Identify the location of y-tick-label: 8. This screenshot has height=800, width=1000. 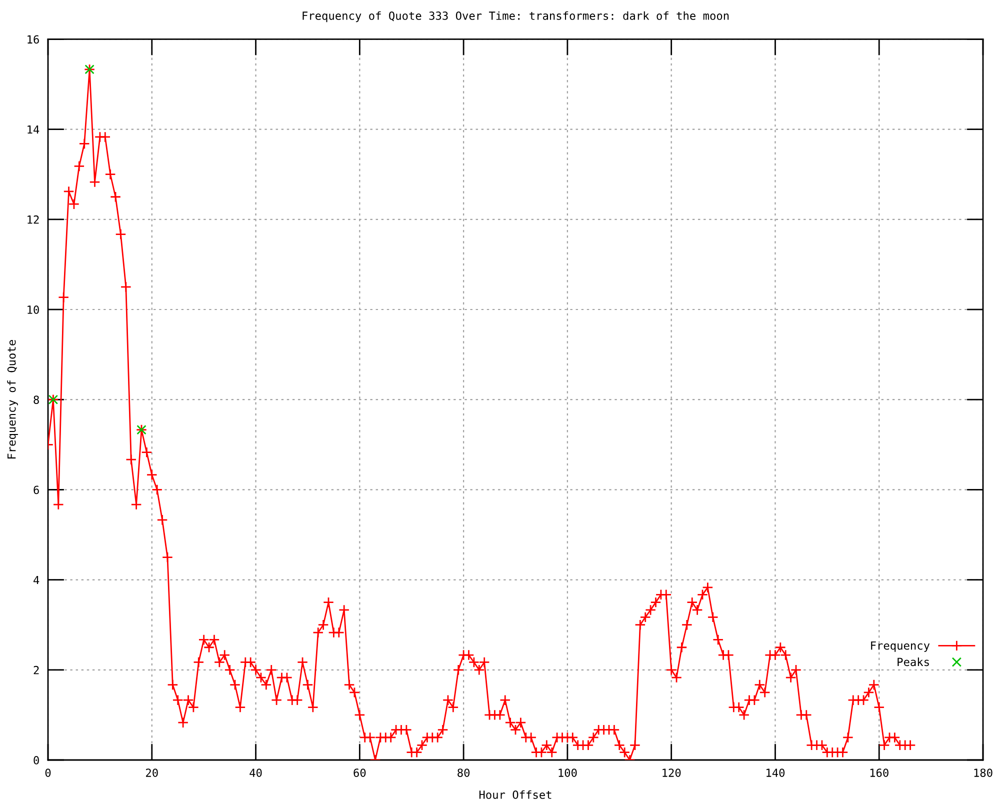
(36, 400).